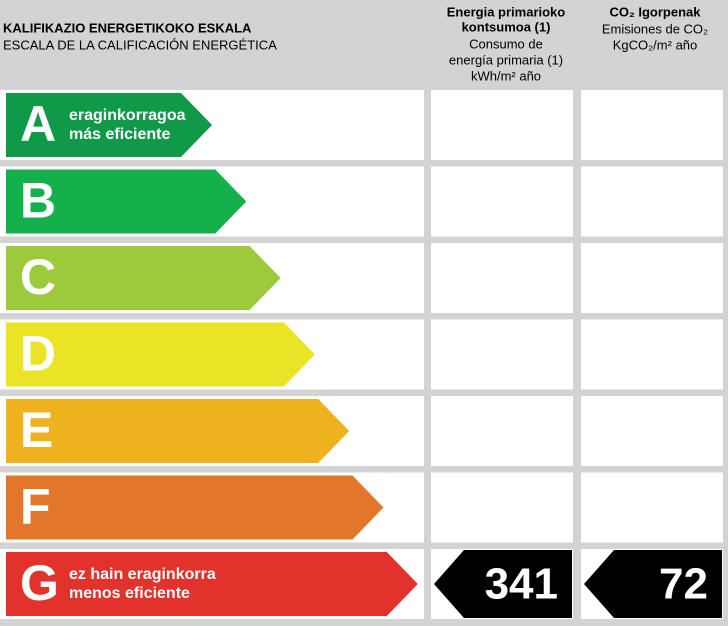  I want to click on column-header: energía primaria (1), so click(506, 59).